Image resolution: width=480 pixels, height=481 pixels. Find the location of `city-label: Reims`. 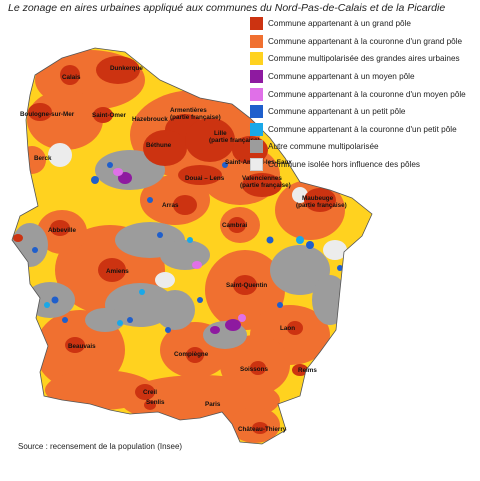

city-label: Reims is located at coordinates (307, 370).